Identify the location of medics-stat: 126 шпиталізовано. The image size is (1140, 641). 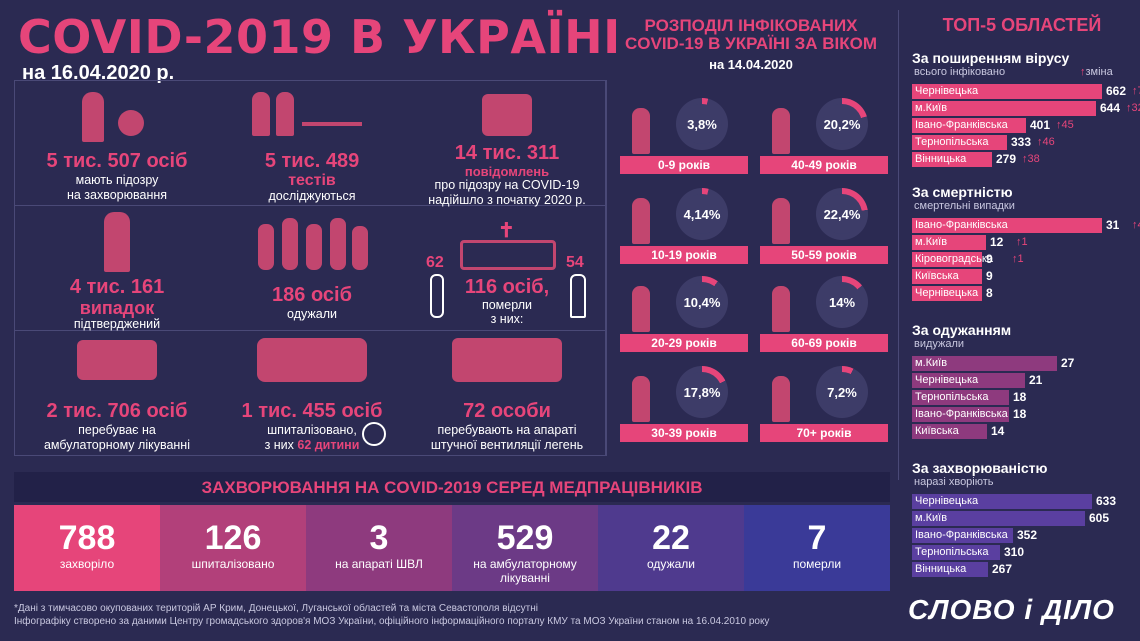
(233, 548).